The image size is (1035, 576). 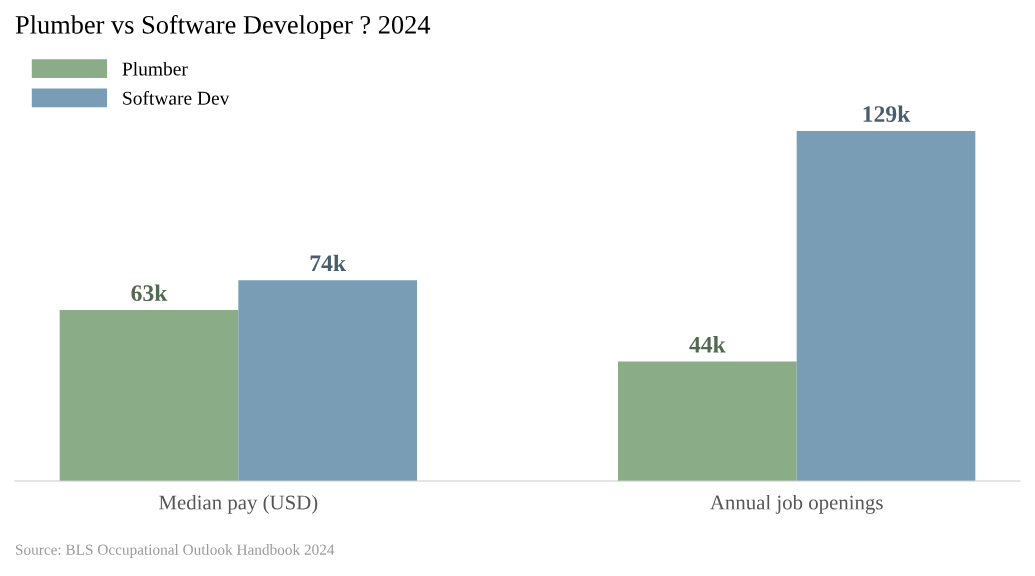 What do you see at coordinates (223, 27) in the screenshot?
I see `chart-title: Plumber vs Software Developer ? 2024` at bounding box center [223, 27].